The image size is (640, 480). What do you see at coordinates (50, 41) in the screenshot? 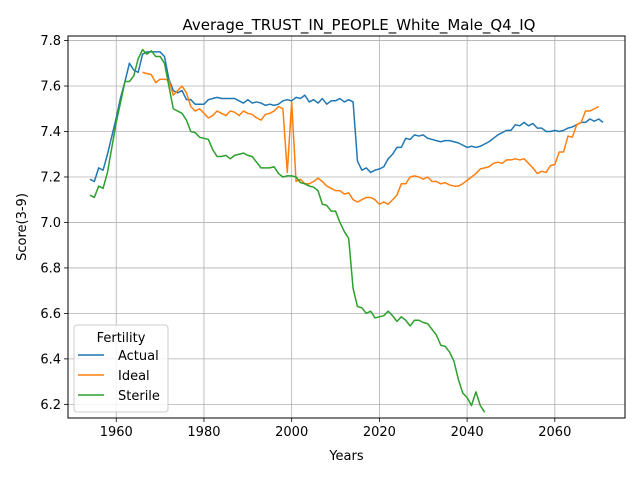
I see `y-tick-label: 7.8` at bounding box center [50, 41].